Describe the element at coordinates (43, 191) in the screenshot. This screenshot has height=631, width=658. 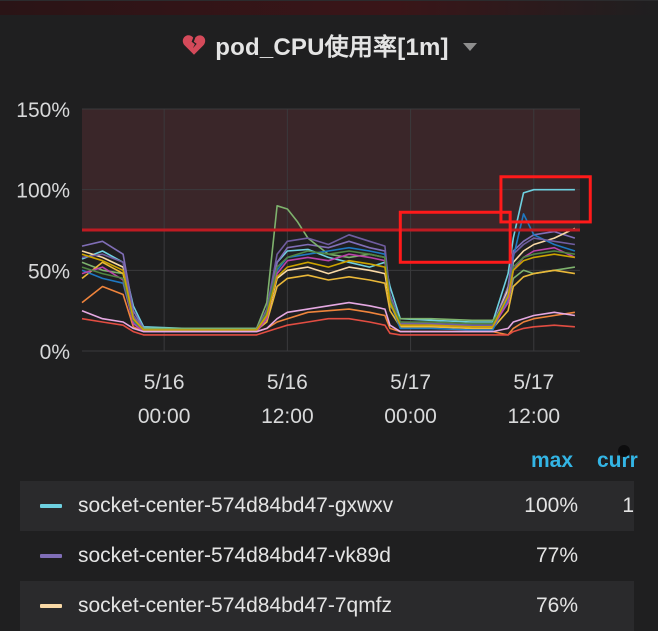
I see `y-tick-label: 100%` at that location.